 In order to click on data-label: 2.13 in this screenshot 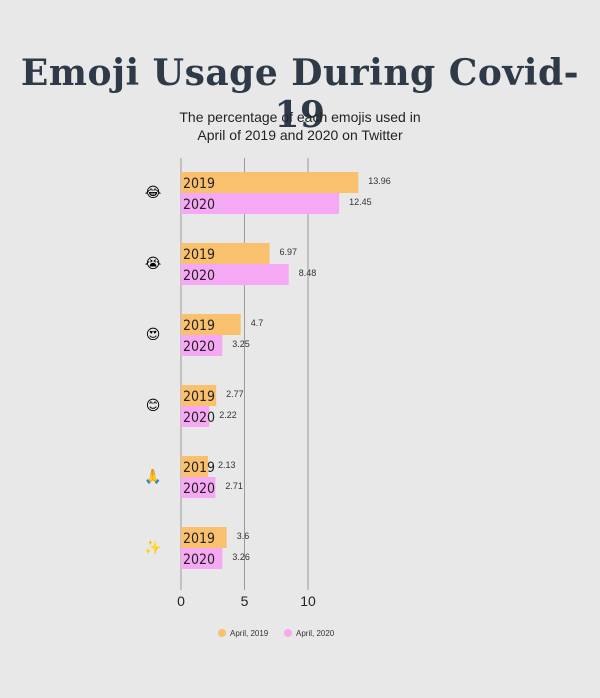, I will do `click(227, 465)`.